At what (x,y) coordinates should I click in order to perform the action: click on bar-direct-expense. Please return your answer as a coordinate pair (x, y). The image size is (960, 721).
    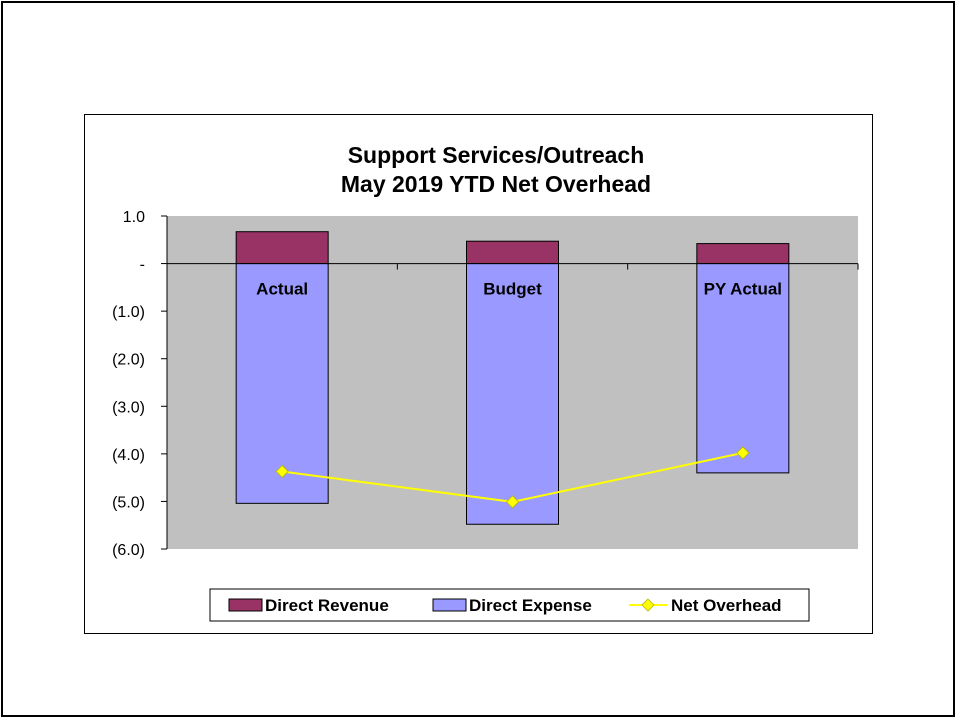
    Looking at the image, I should click on (512, 394).